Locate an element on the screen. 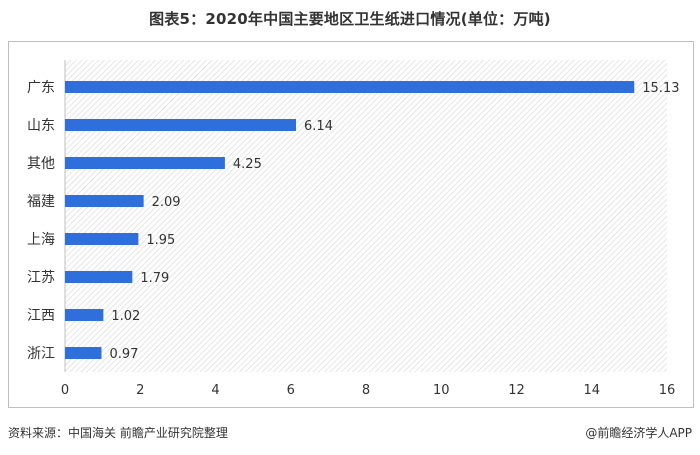  category-label-7: 江西 is located at coordinates (41, 316).